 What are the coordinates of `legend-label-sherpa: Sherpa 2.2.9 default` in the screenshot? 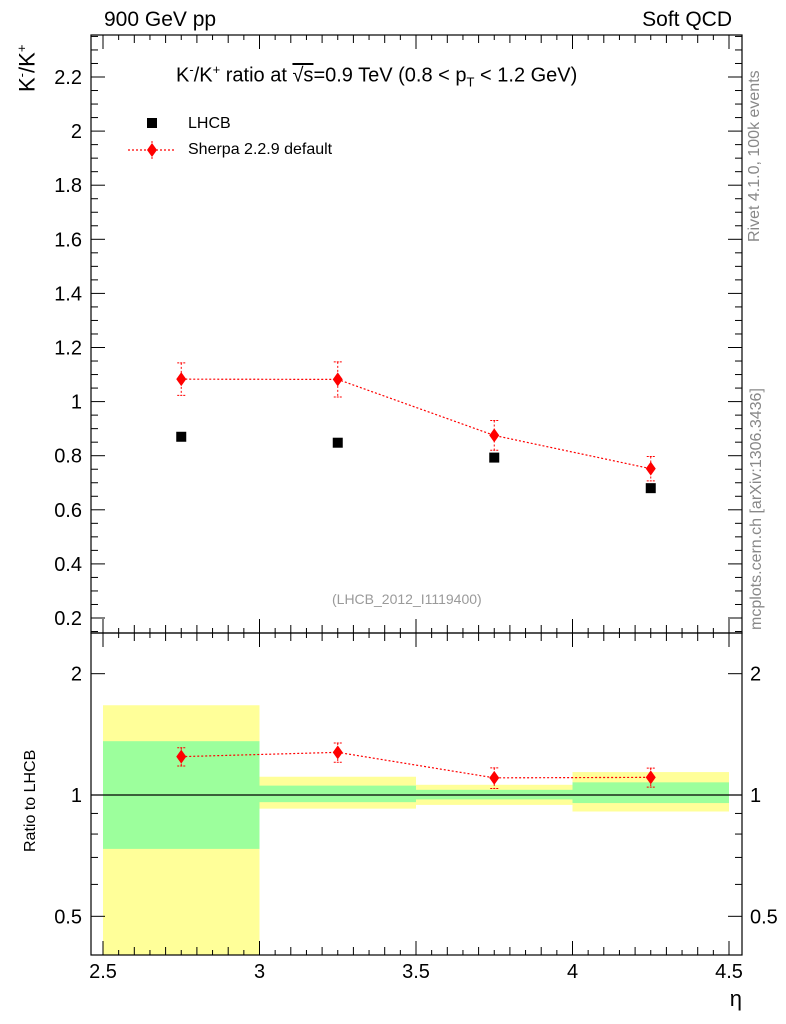 It's located at (260, 149).